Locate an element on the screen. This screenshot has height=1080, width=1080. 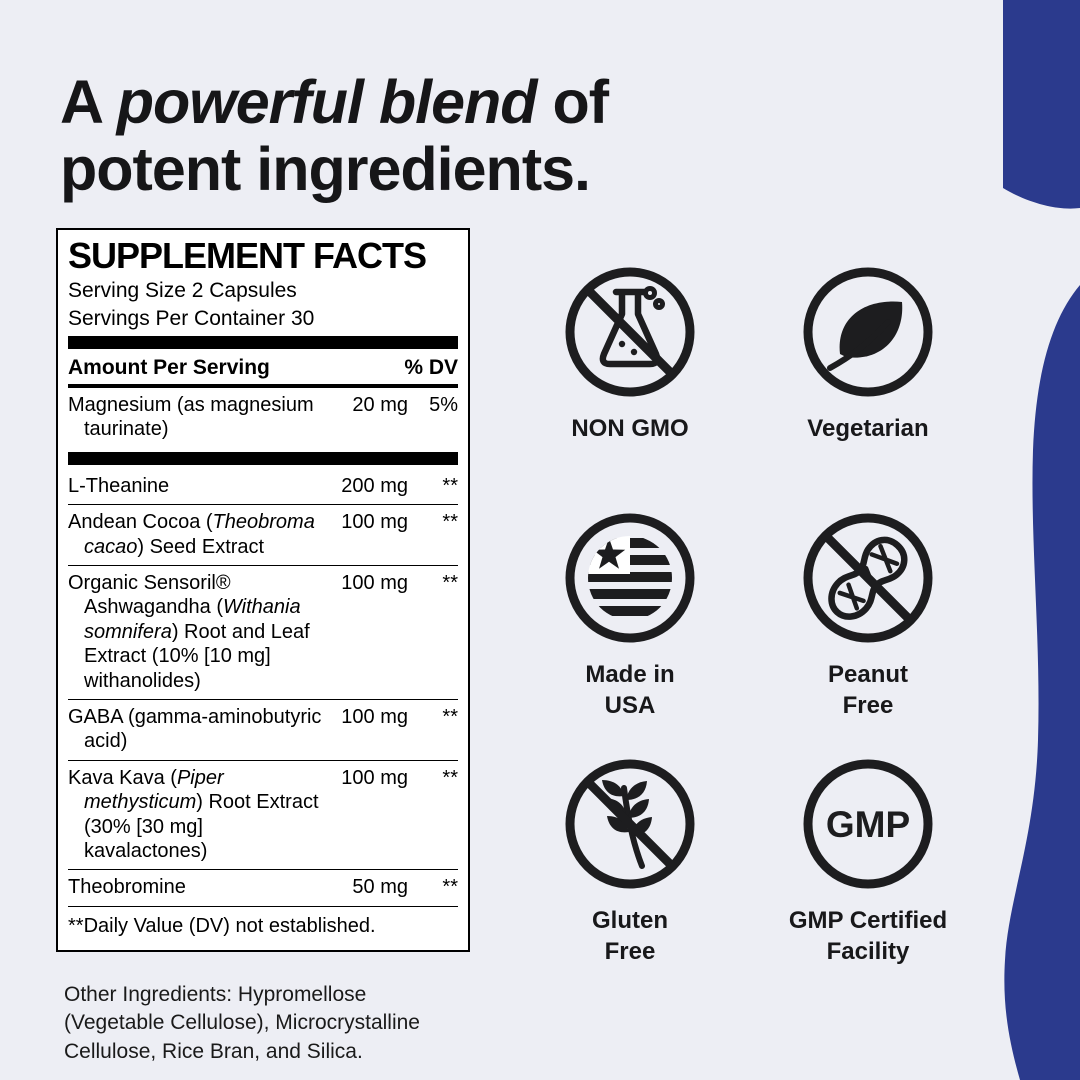
badge-non-gmo: NON GMO is located at coordinates (630, 385).